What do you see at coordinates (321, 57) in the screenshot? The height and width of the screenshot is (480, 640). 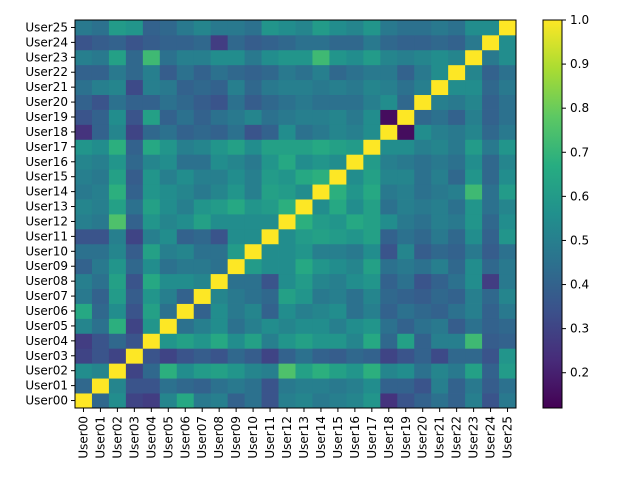 I see `heatmap-cell-User23-User14` at bounding box center [321, 57].